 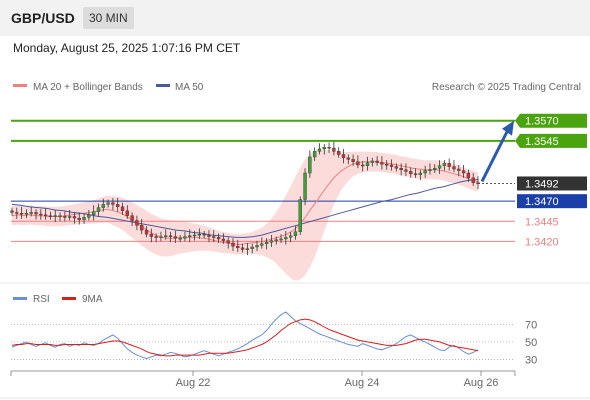 I want to click on level-label-1-3492: 1.3492, so click(x=542, y=184).